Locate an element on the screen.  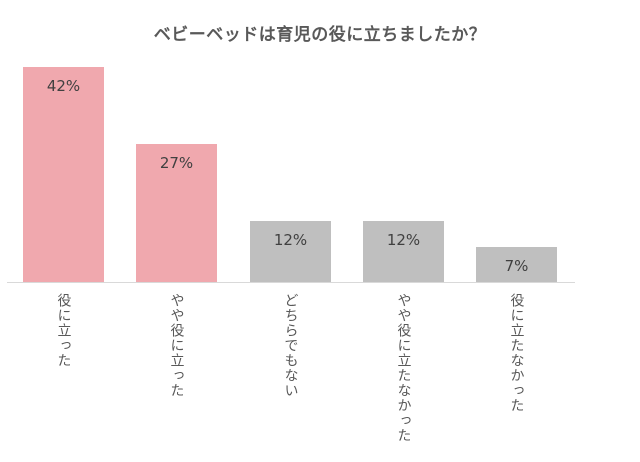
x-tick-label: 役に立った is located at coordinates (63, 330).